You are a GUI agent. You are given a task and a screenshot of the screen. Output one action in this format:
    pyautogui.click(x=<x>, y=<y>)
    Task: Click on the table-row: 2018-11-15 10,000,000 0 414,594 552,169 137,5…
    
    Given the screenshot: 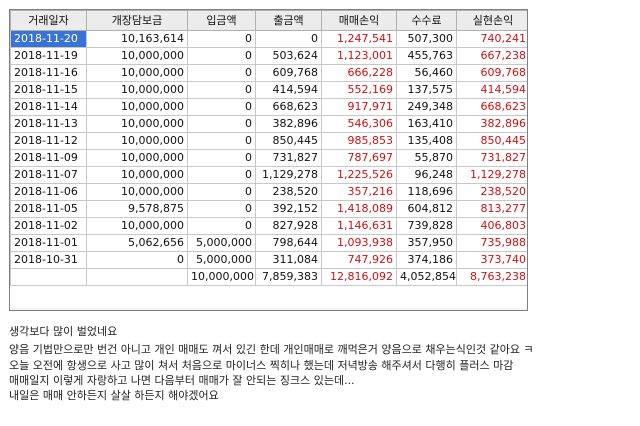 What is the action you would take?
    pyautogui.click(x=268, y=90)
    